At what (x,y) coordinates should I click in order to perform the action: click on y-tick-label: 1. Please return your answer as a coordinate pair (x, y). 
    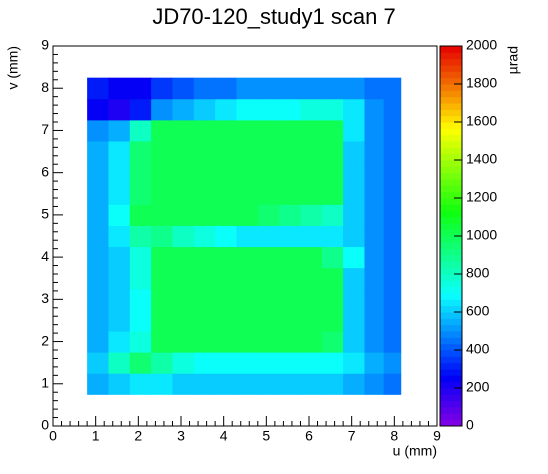
    Looking at the image, I should click on (45, 382).